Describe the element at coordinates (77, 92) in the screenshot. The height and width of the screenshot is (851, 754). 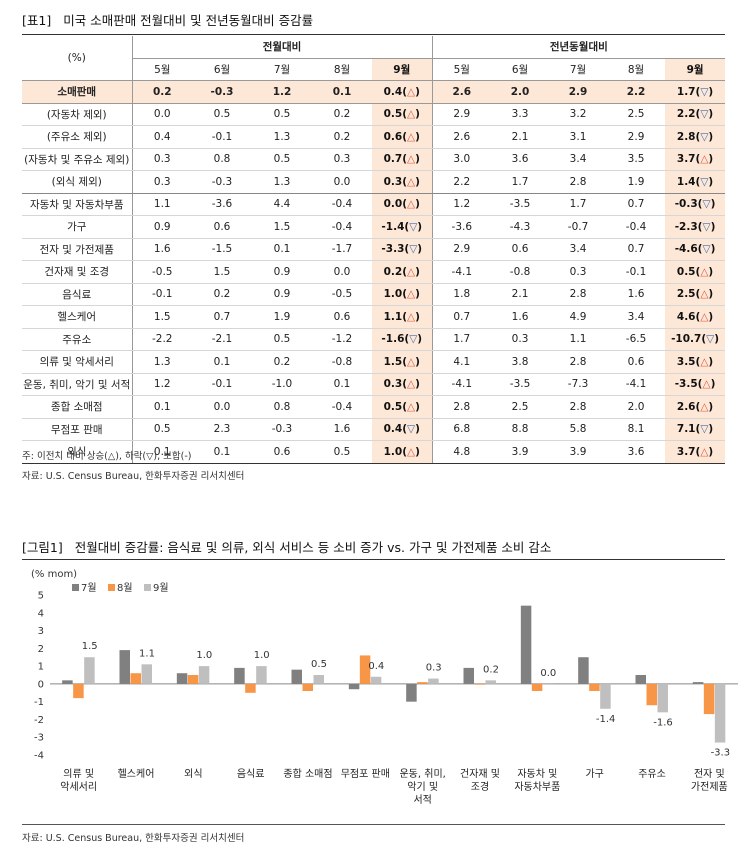
I see `row-label: 소매판매` at that location.